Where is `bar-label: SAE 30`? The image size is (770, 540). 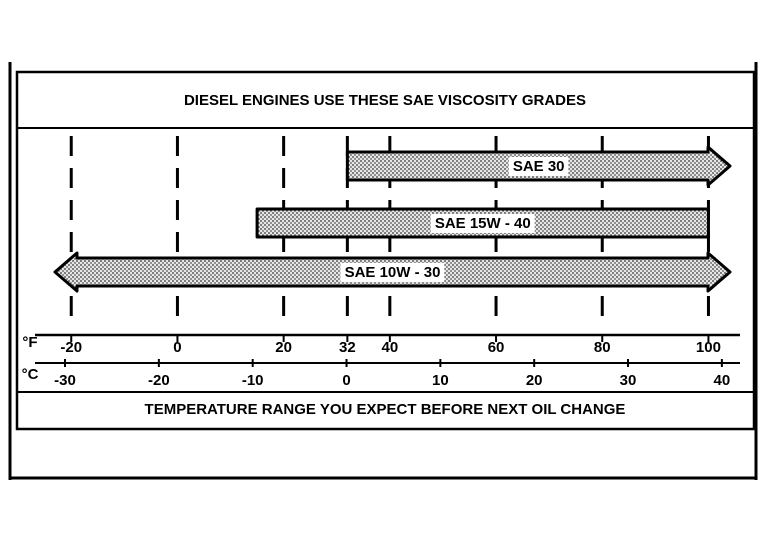
bar-label: SAE 30 is located at coordinates (539, 166).